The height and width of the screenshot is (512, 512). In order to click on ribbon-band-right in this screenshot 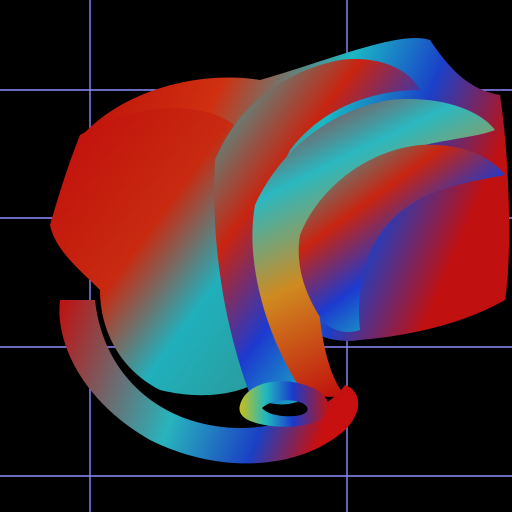, I will do `click(401, 238)`.